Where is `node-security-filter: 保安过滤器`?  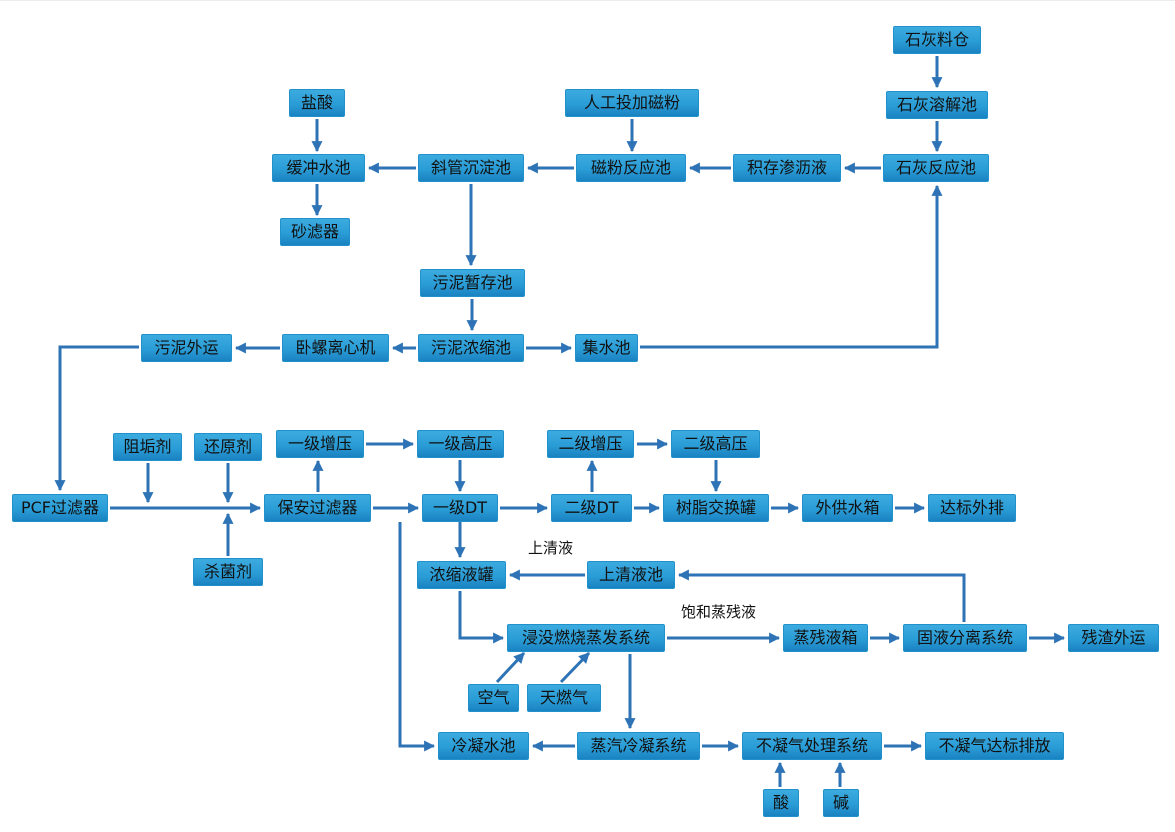
node-security-filter: 保安过滤器 is located at coordinates (317, 508).